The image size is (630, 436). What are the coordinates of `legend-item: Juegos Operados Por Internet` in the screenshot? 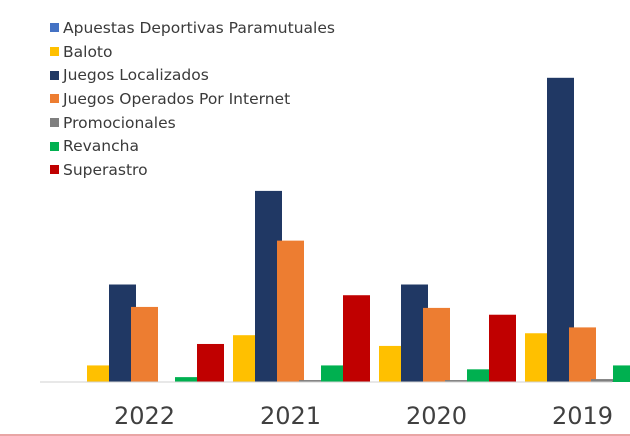 It's located at (192, 99).